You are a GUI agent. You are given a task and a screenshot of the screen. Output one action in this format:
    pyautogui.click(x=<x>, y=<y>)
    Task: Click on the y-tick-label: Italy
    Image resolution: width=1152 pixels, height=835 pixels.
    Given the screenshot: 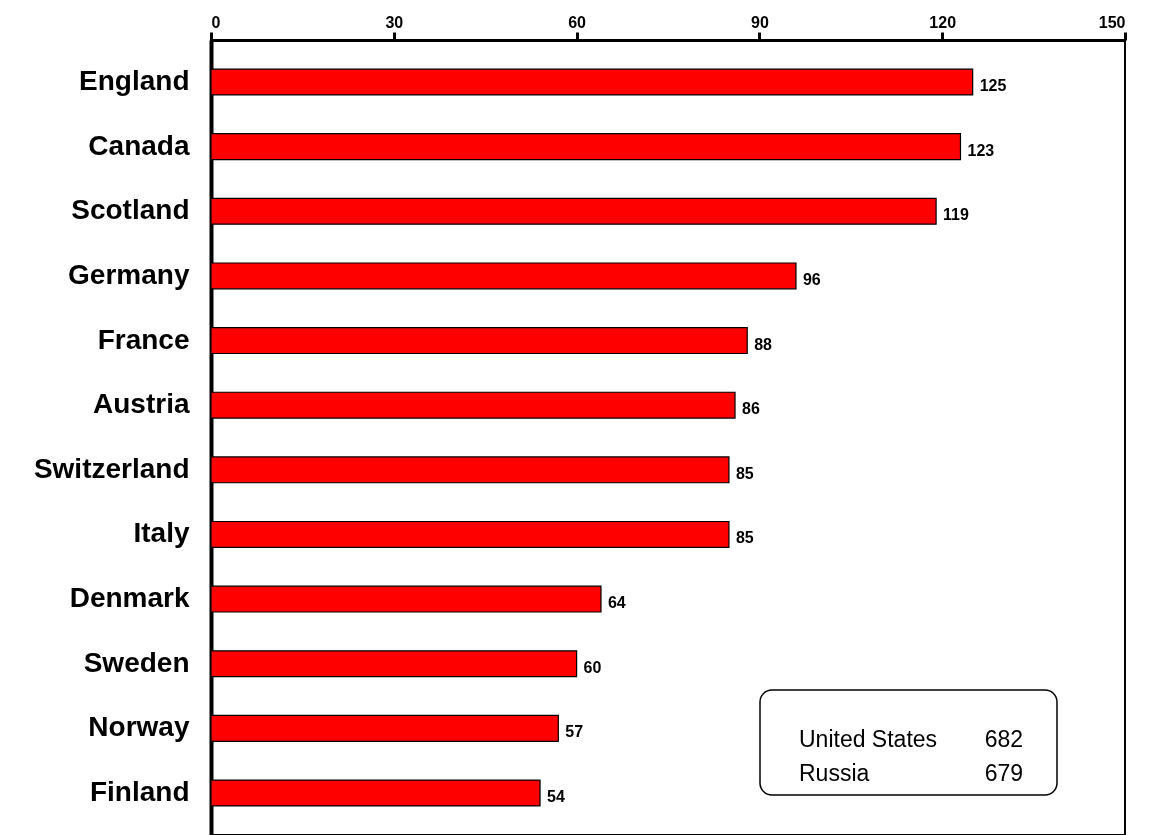 What is the action you would take?
    pyautogui.click(x=161, y=533)
    